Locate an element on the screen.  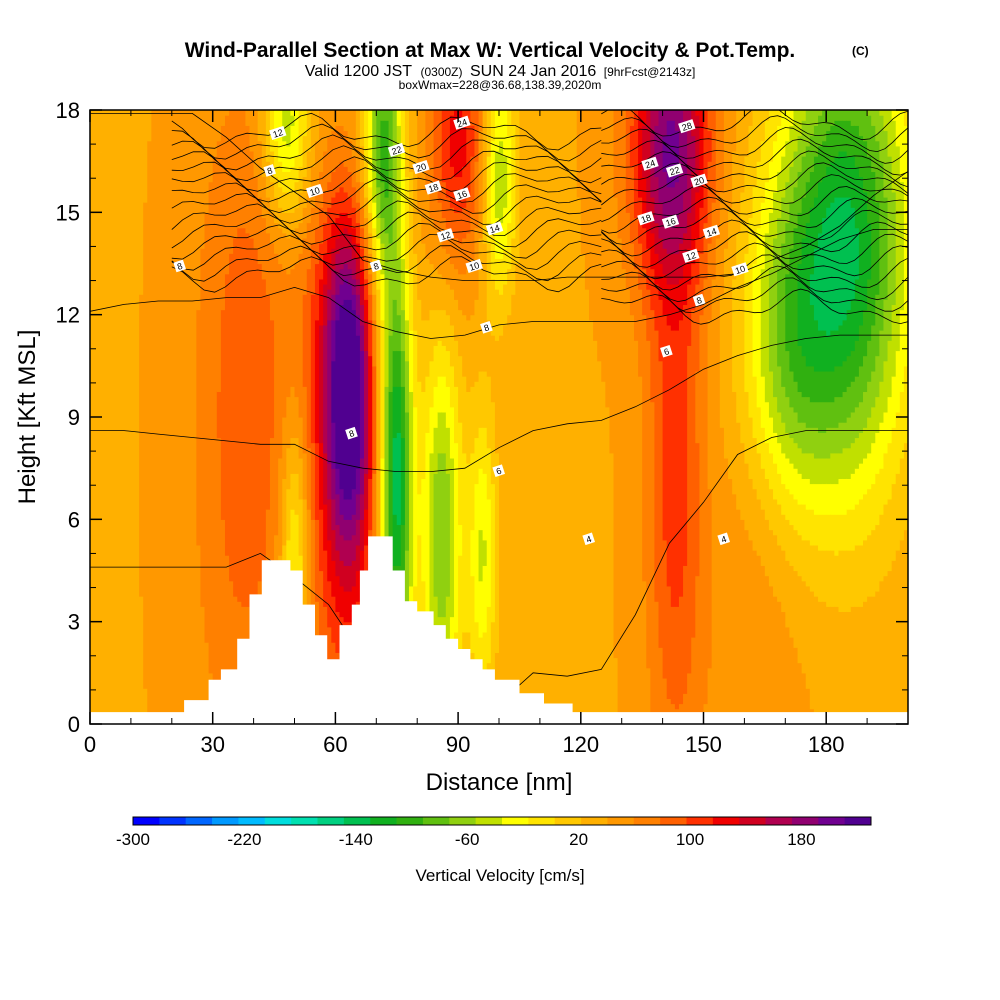
contour-label-text: 10 is located at coordinates (474, 266).